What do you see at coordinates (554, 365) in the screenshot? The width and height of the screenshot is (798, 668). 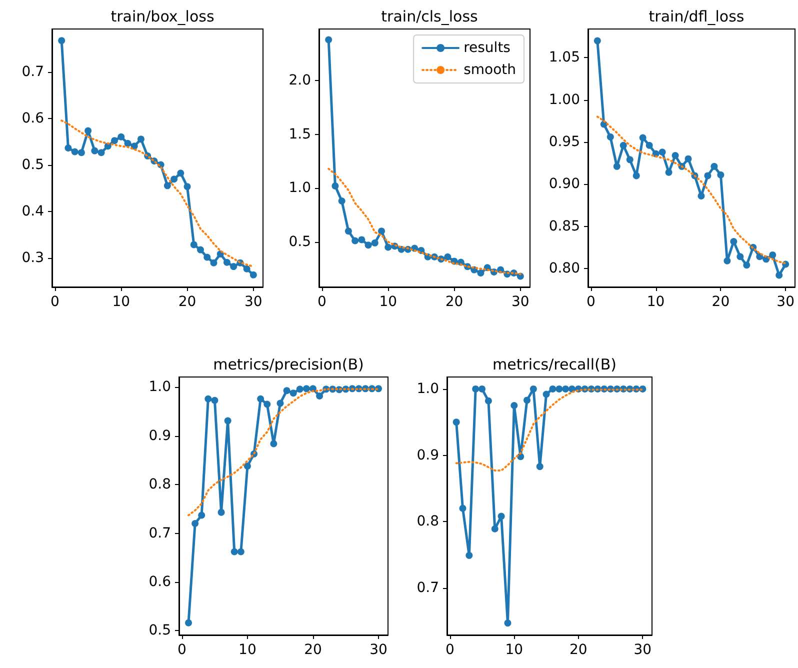 I see `chart-title: metrics/recall(B)` at bounding box center [554, 365].